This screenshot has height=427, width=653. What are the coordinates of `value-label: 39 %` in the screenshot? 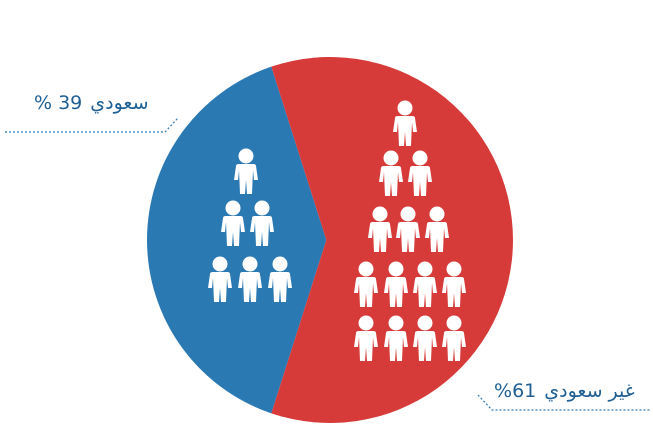 It's located at (58, 103).